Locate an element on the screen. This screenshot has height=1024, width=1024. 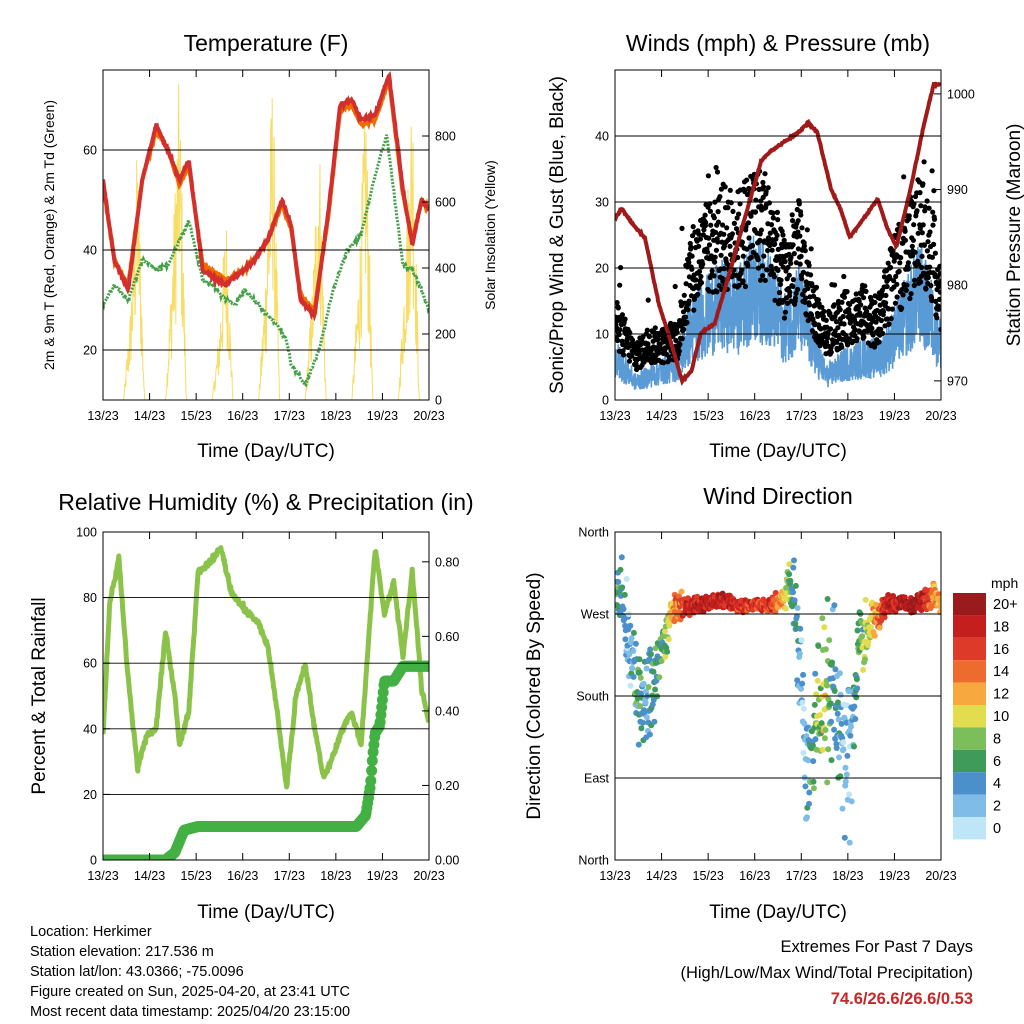
precip-point is located at coordinates (371, 781).